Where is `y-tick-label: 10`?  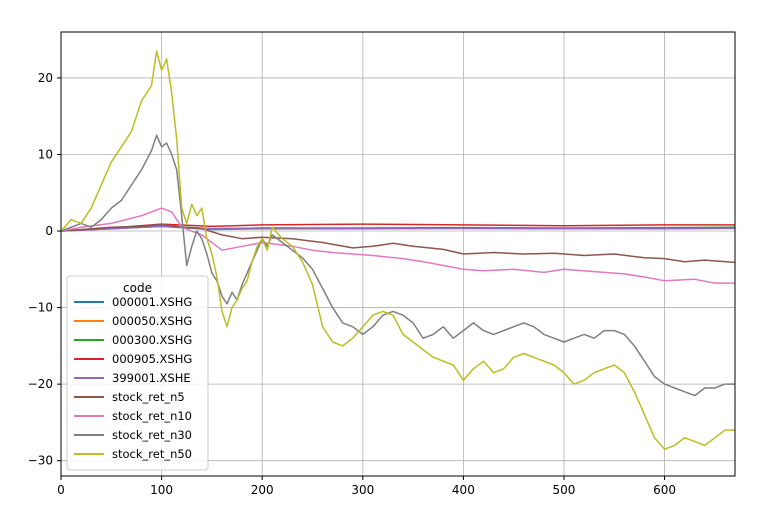 y-tick-label: 10 is located at coordinates (45, 154).